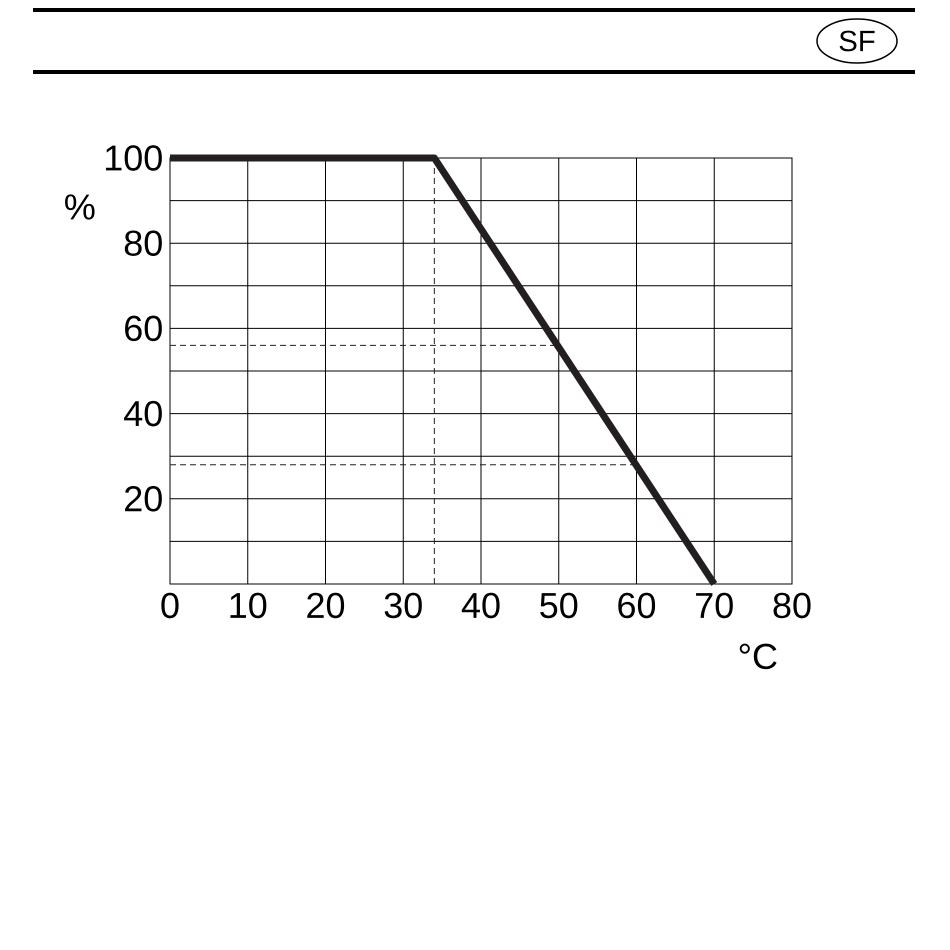 This screenshot has width=950, height=950. What do you see at coordinates (559, 605) in the screenshot?
I see `x-tick-label: 50` at bounding box center [559, 605].